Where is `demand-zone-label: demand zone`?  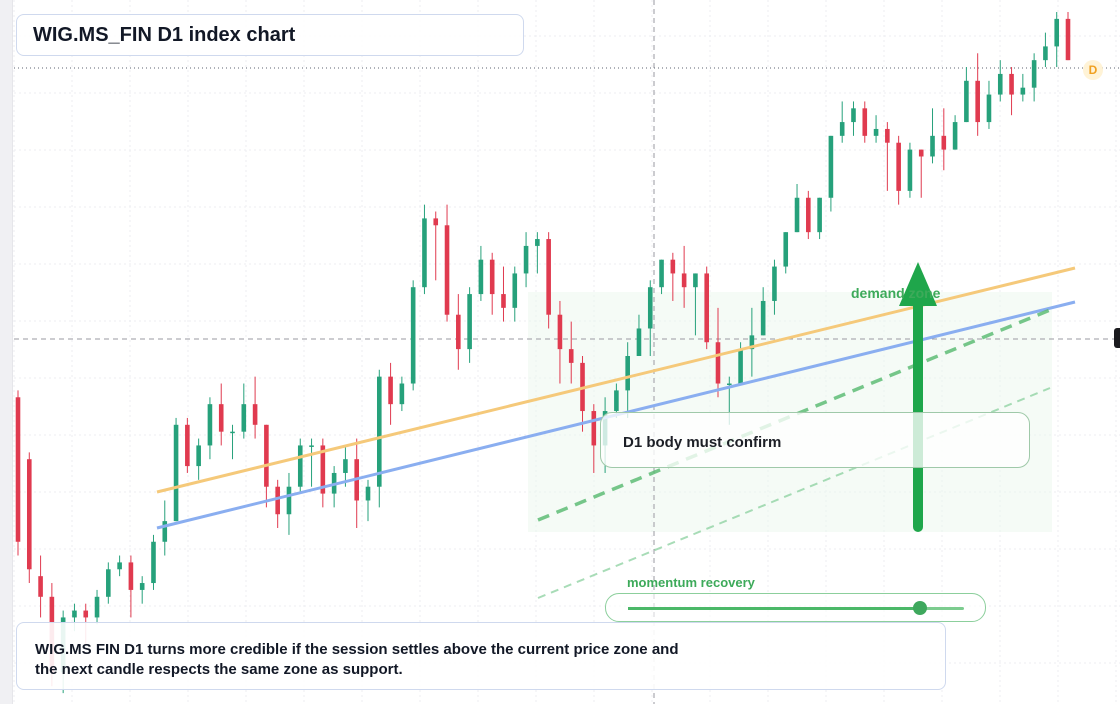 demand-zone-label: demand zone is located at coordinates (896, 293).